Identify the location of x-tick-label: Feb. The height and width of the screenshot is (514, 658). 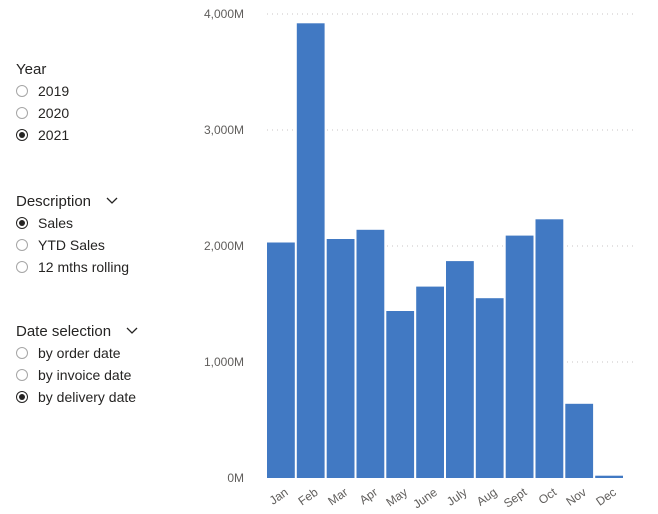
(308, 497).